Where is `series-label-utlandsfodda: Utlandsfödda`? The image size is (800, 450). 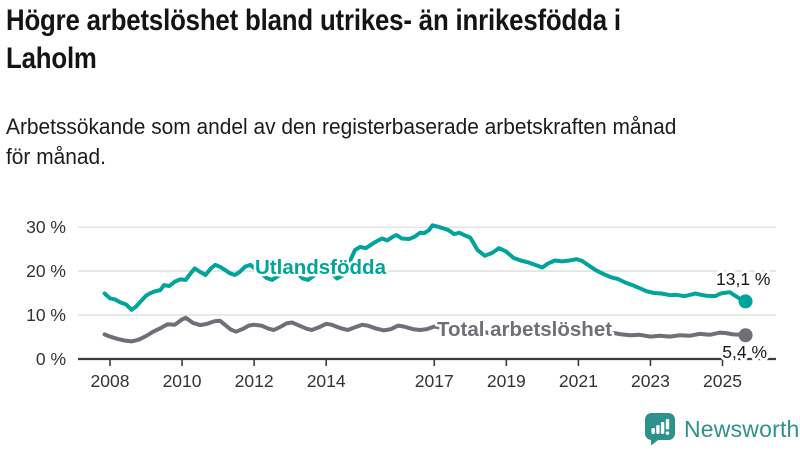 series-label-utlandsfodda: Utlandsfödda is located at coordinates (321, 267).